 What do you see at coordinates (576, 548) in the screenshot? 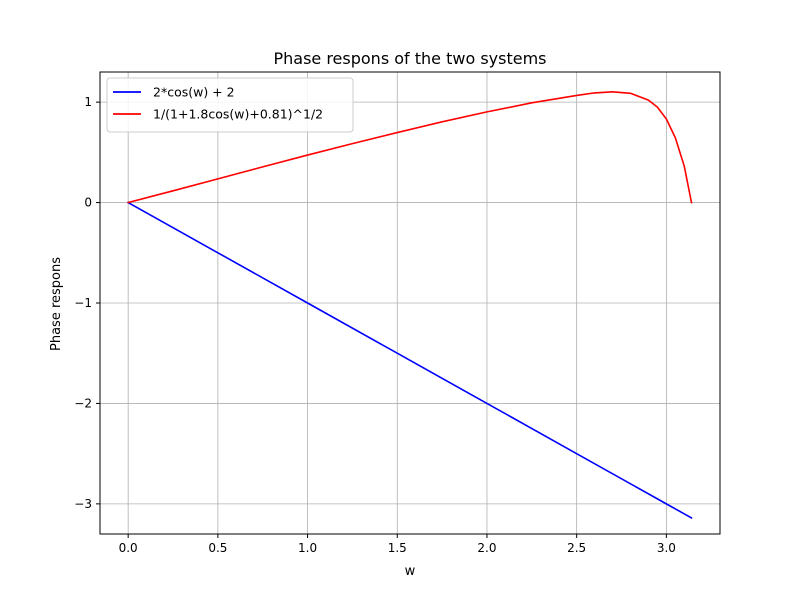
I see `x-tick-label: 2.5` at bounding box center [576, 548].